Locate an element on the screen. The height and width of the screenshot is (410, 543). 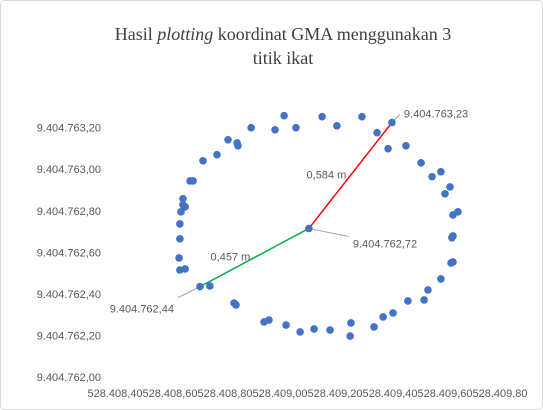
y-tick-label: 9.404.763,00 is located at coordinates (69, 170).